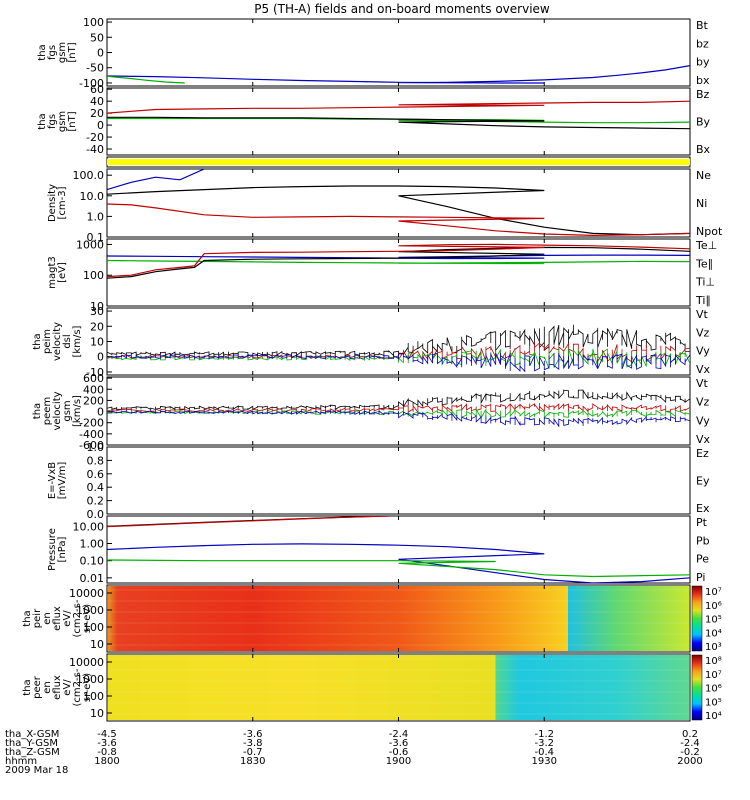 The width and height of the screenshot is (750, 800). What do you see at coordinates (706, 273) in the screenshot?
I see `legend: Te⊥ Te∥ Ti⊥ Ti∥` at bounding box center [706, 273].